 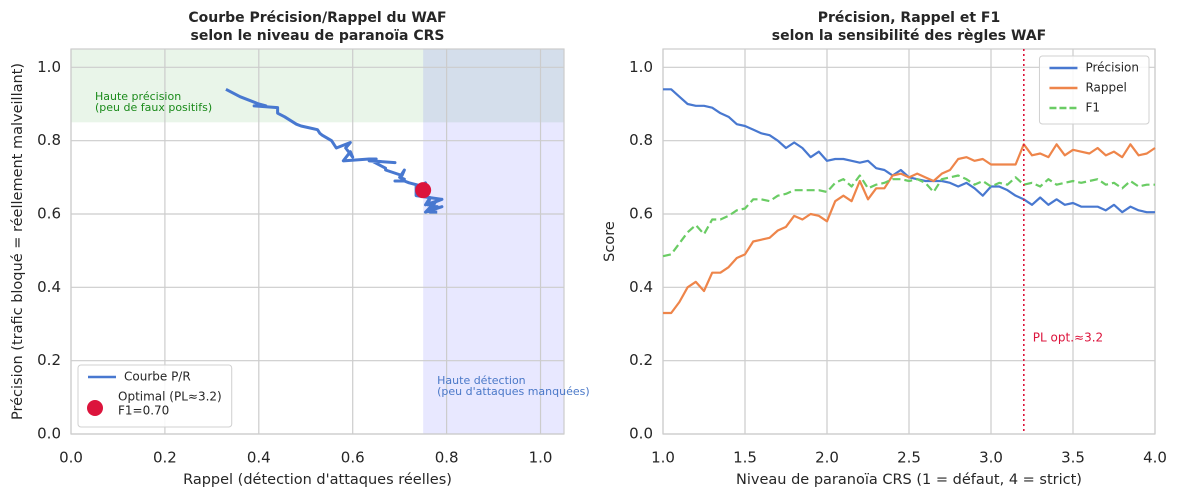 I want to click on region-label: Haute détection, so click(x=481, y=380).